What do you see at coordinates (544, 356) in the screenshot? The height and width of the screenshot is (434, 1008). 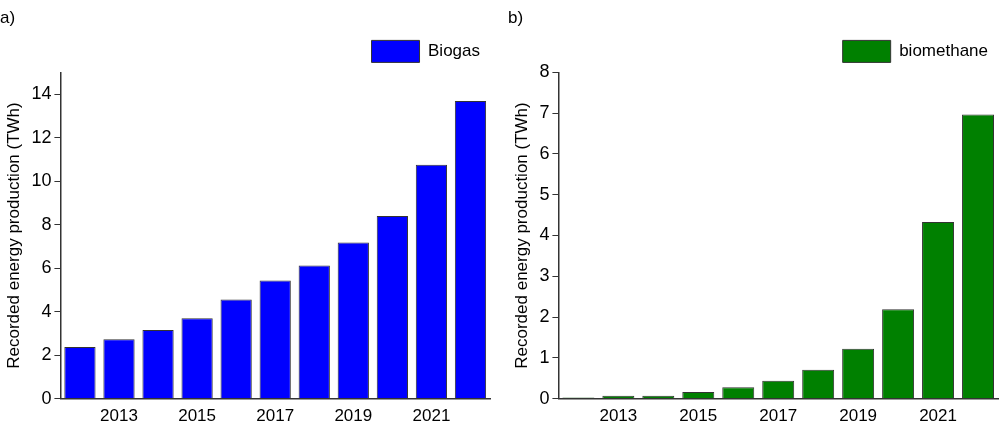 I see `y-tick-label: 1` at bounding box center [544, 356].